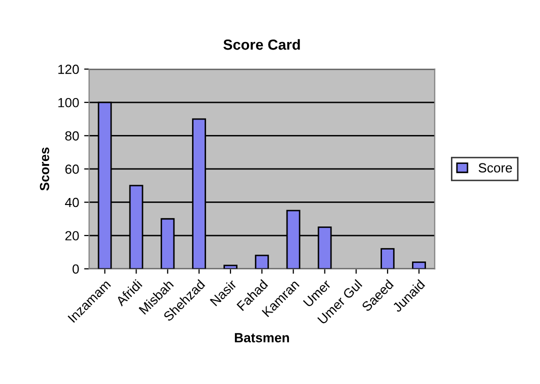 The width and height of the screenshot is (540, 384). I want to click on x-axis-title: Batsmen, so click(261, 337).